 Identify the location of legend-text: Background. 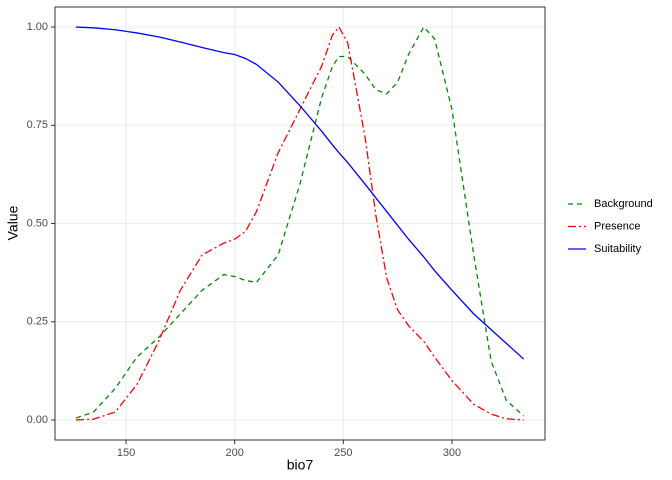
(623, 204).